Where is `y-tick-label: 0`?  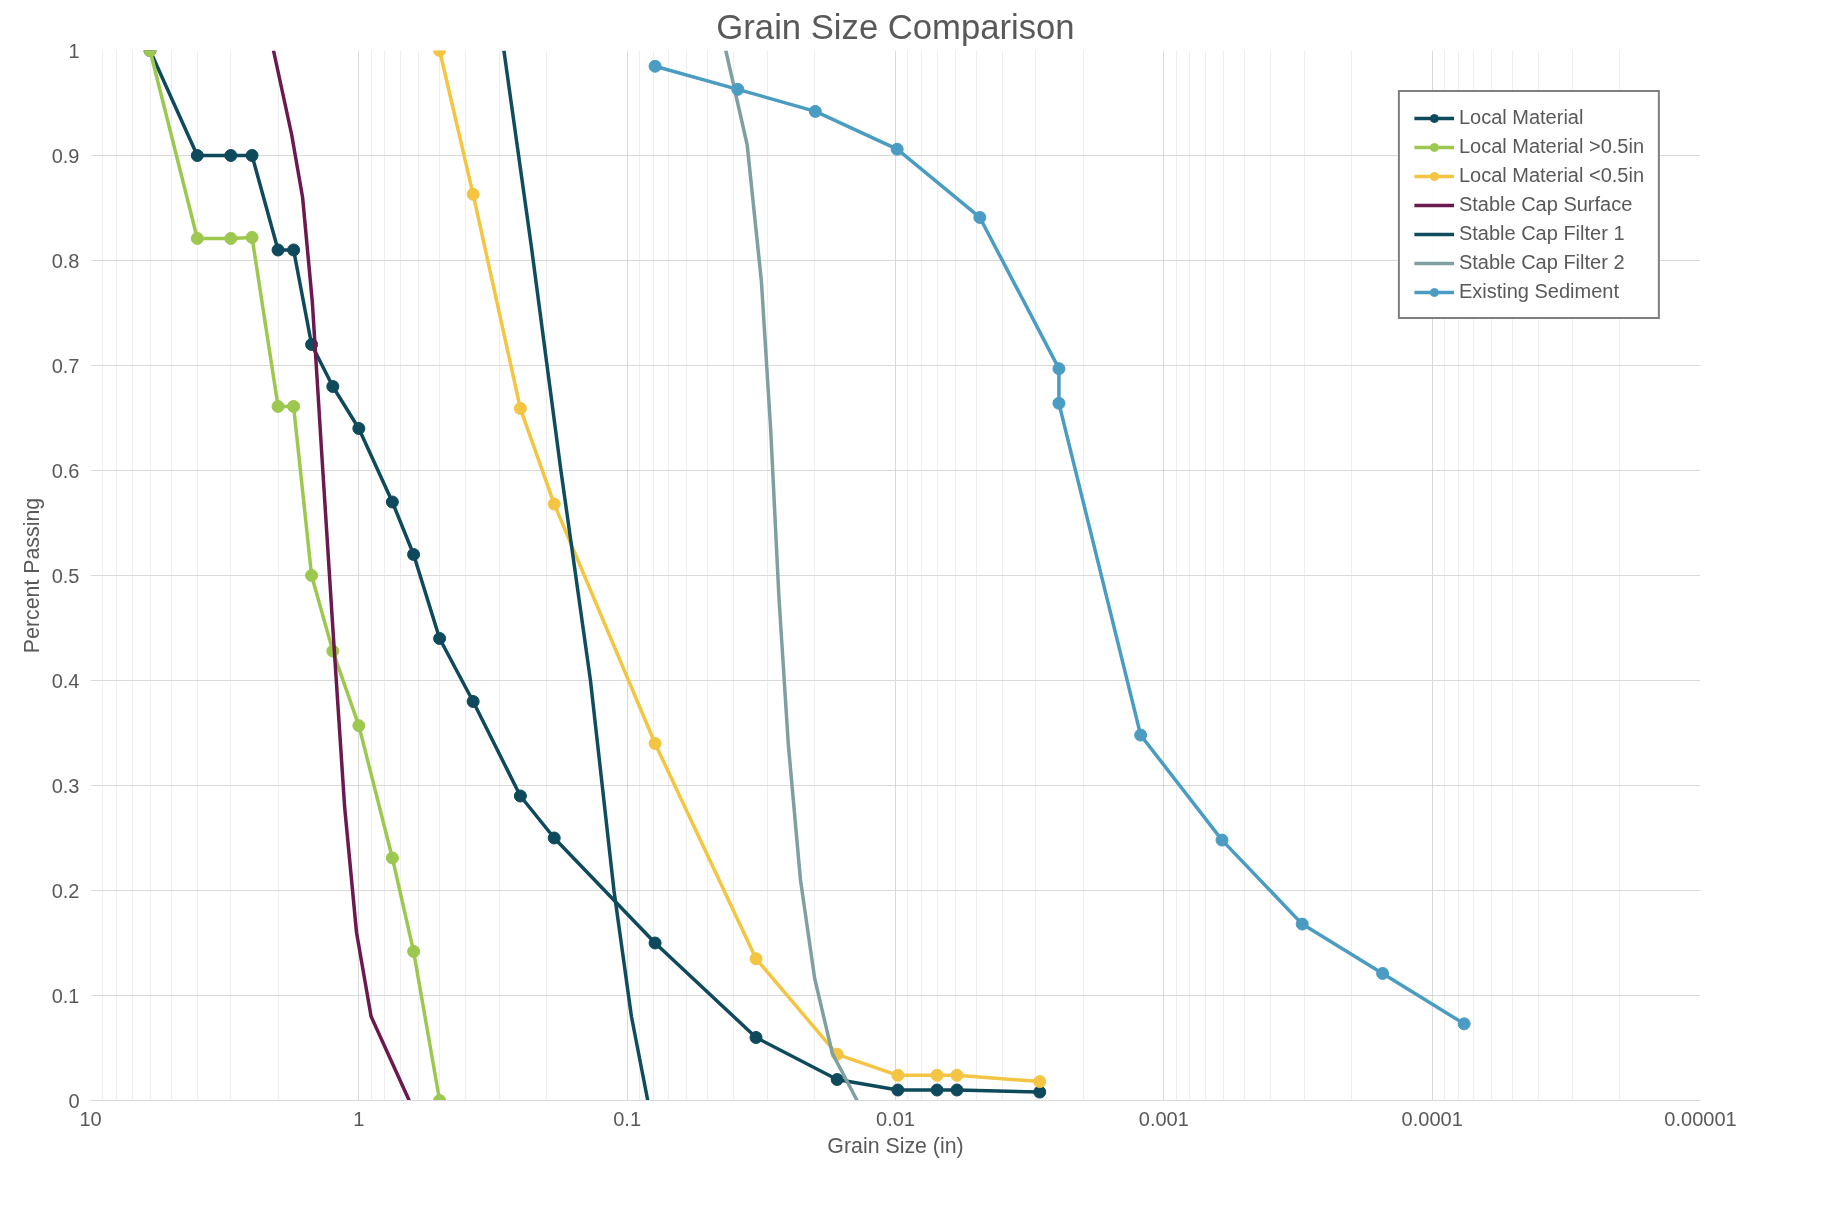 y-tick-label: 0 is located at coordinates (74, 1100).